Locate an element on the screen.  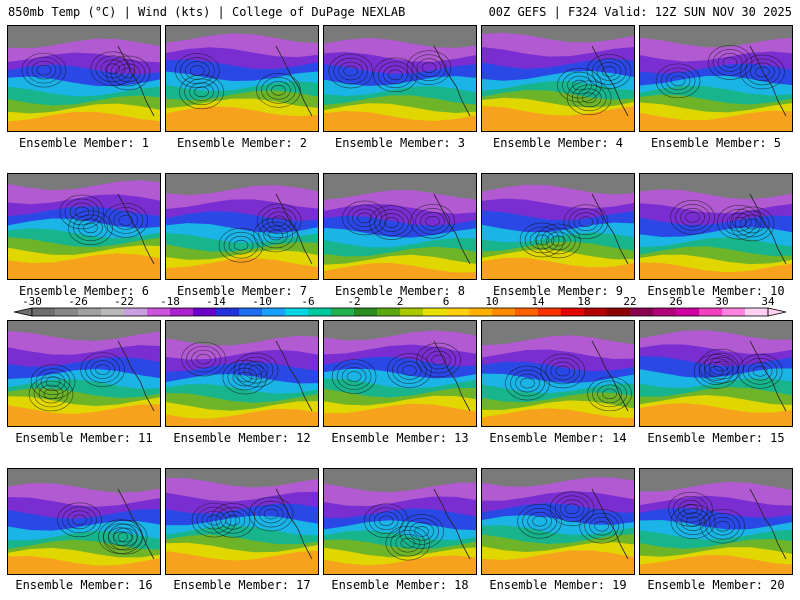
colorbar-tick-label: 10 is located at coordinates (491, 302).